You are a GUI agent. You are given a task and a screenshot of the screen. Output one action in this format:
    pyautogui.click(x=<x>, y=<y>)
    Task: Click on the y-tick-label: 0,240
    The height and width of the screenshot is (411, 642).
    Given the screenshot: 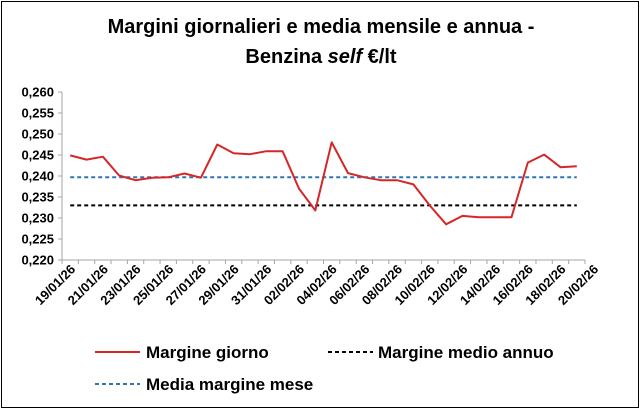 What is the action you would take?
    pyautogui.click(x=37, y=176)
    